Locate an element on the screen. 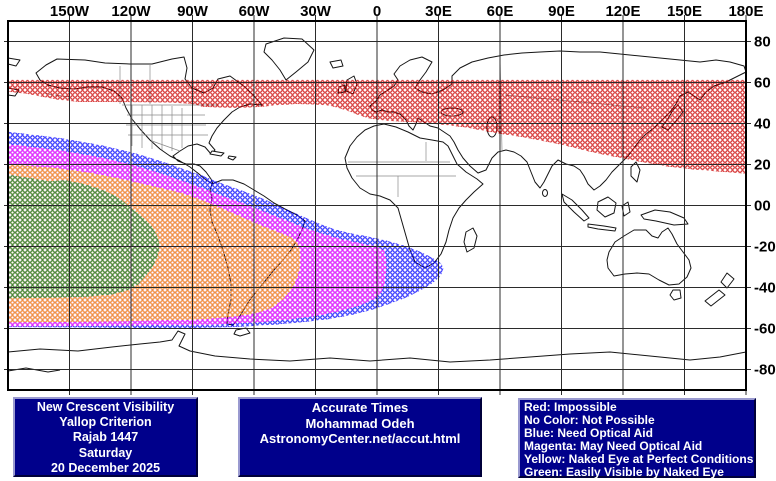  australia is located at coordinates (649, 256).